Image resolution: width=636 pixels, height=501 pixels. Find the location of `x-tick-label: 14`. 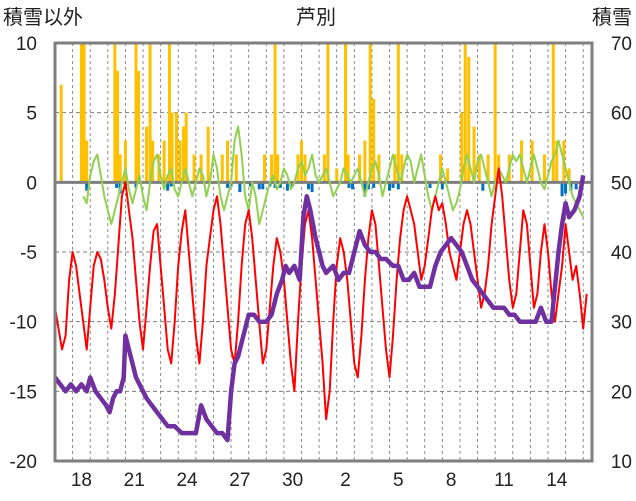

x-tick-label: 14 is located at coordinates (557, 480).